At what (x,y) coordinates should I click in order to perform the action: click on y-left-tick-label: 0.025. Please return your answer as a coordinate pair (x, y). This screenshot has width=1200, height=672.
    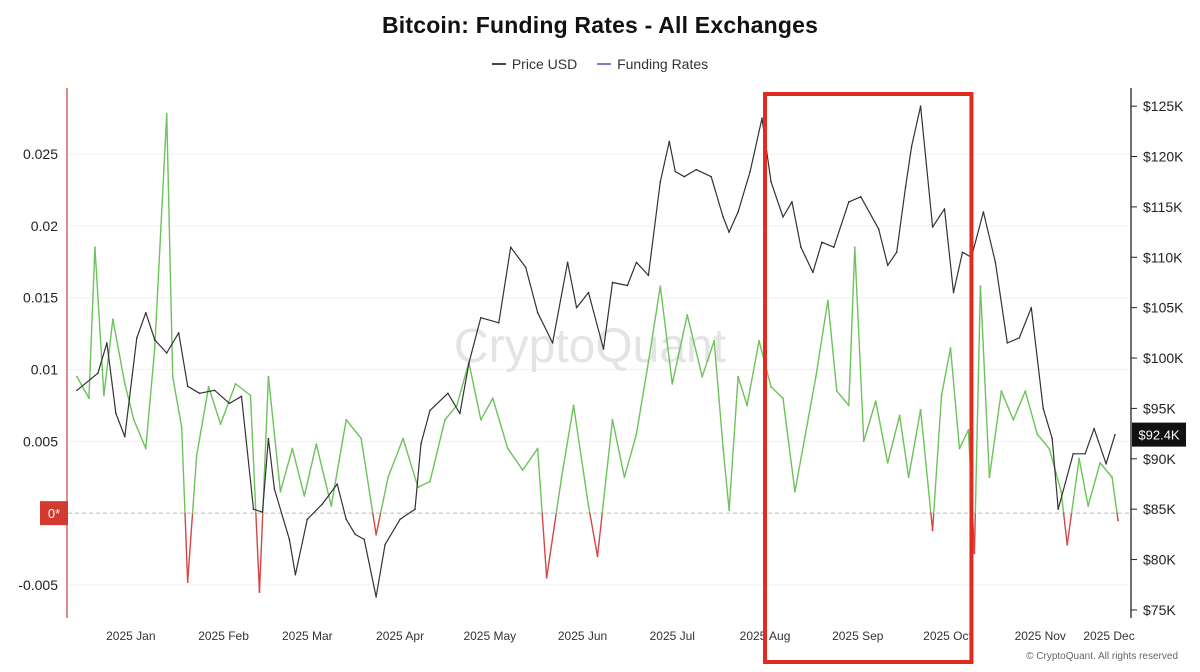
    Looking at the image, I should click on (40, 154).